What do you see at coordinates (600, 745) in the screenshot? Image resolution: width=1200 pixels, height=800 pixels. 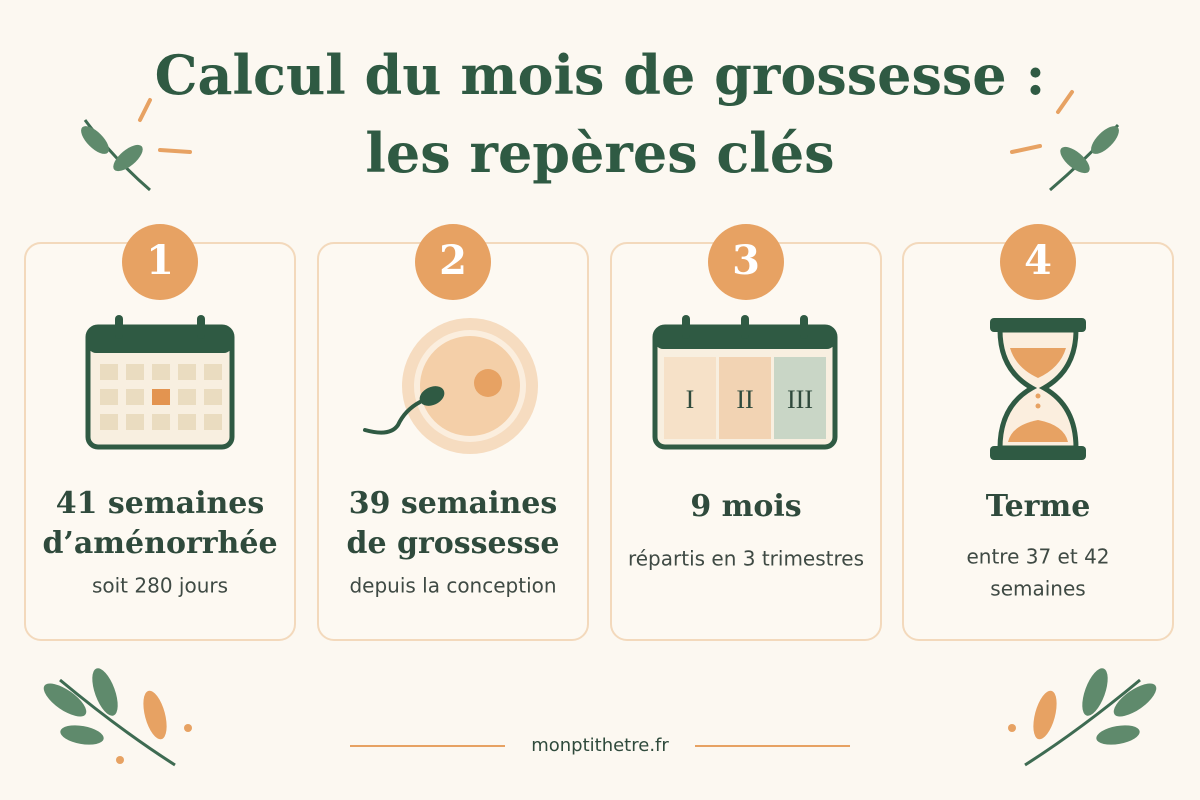 I see `footer-site: monptithetre.fr` at bounding box center [600, 745].